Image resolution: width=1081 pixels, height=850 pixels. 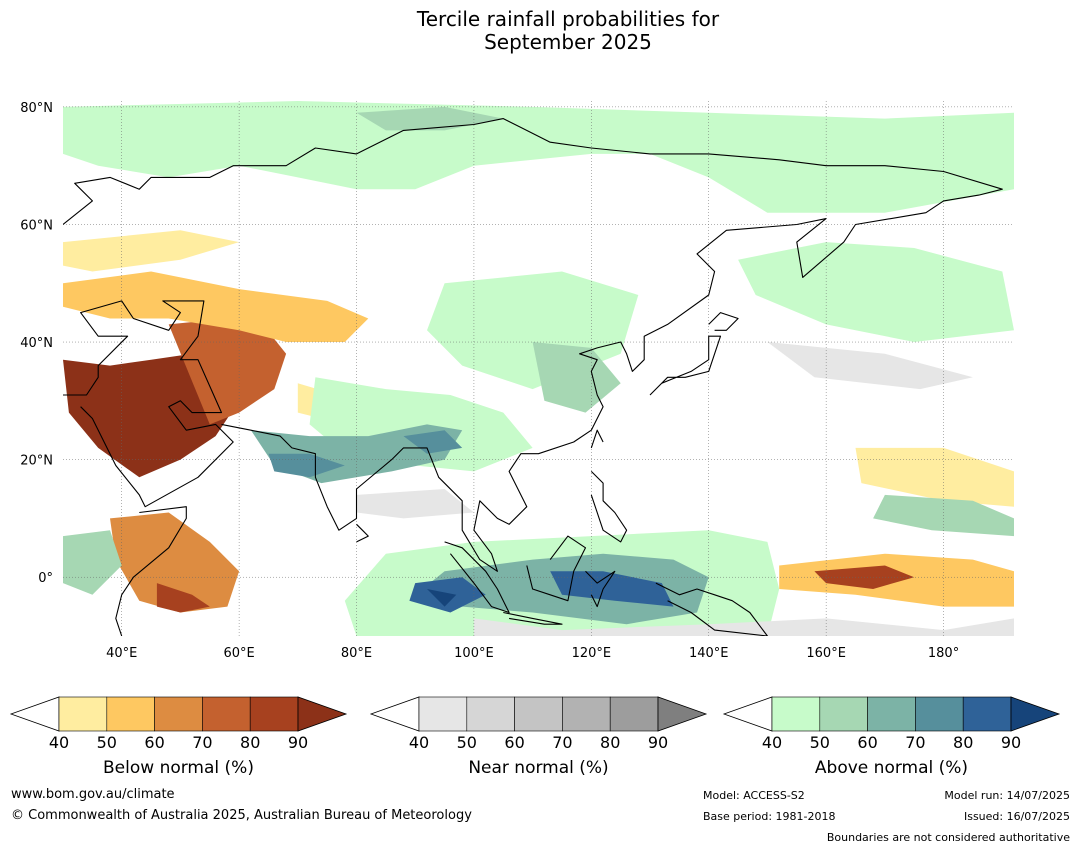 I want to click on longitude-label: 80°E, so click(x=356, y=653).